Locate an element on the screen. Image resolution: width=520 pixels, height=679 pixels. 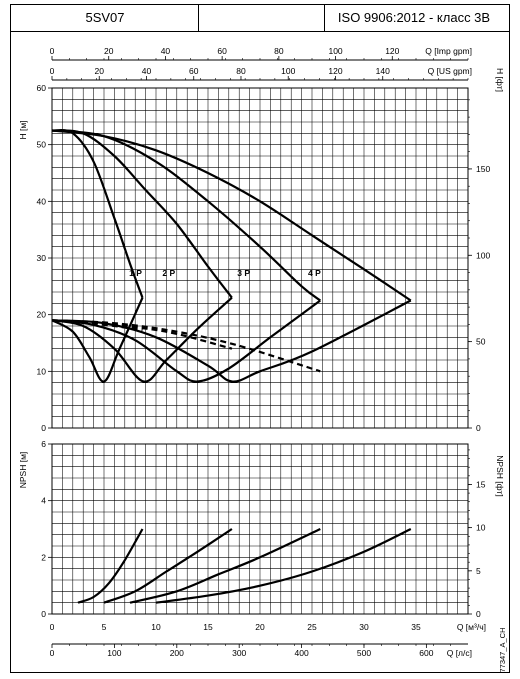
npsh-m-tick-label: 4 is located at coordinates (43, 501).